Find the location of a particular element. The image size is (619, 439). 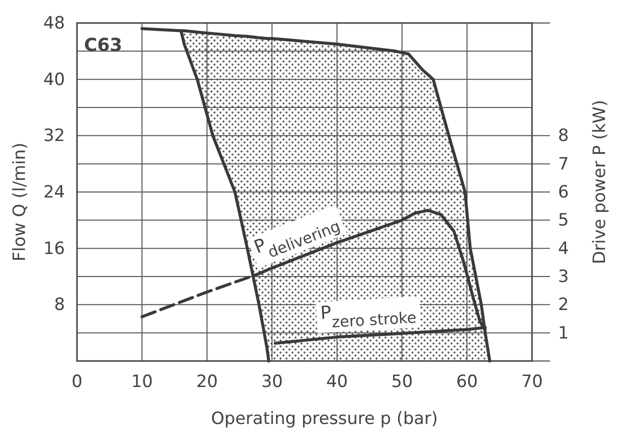

x-tick-label: 60 is located at coordinates (467, 382).